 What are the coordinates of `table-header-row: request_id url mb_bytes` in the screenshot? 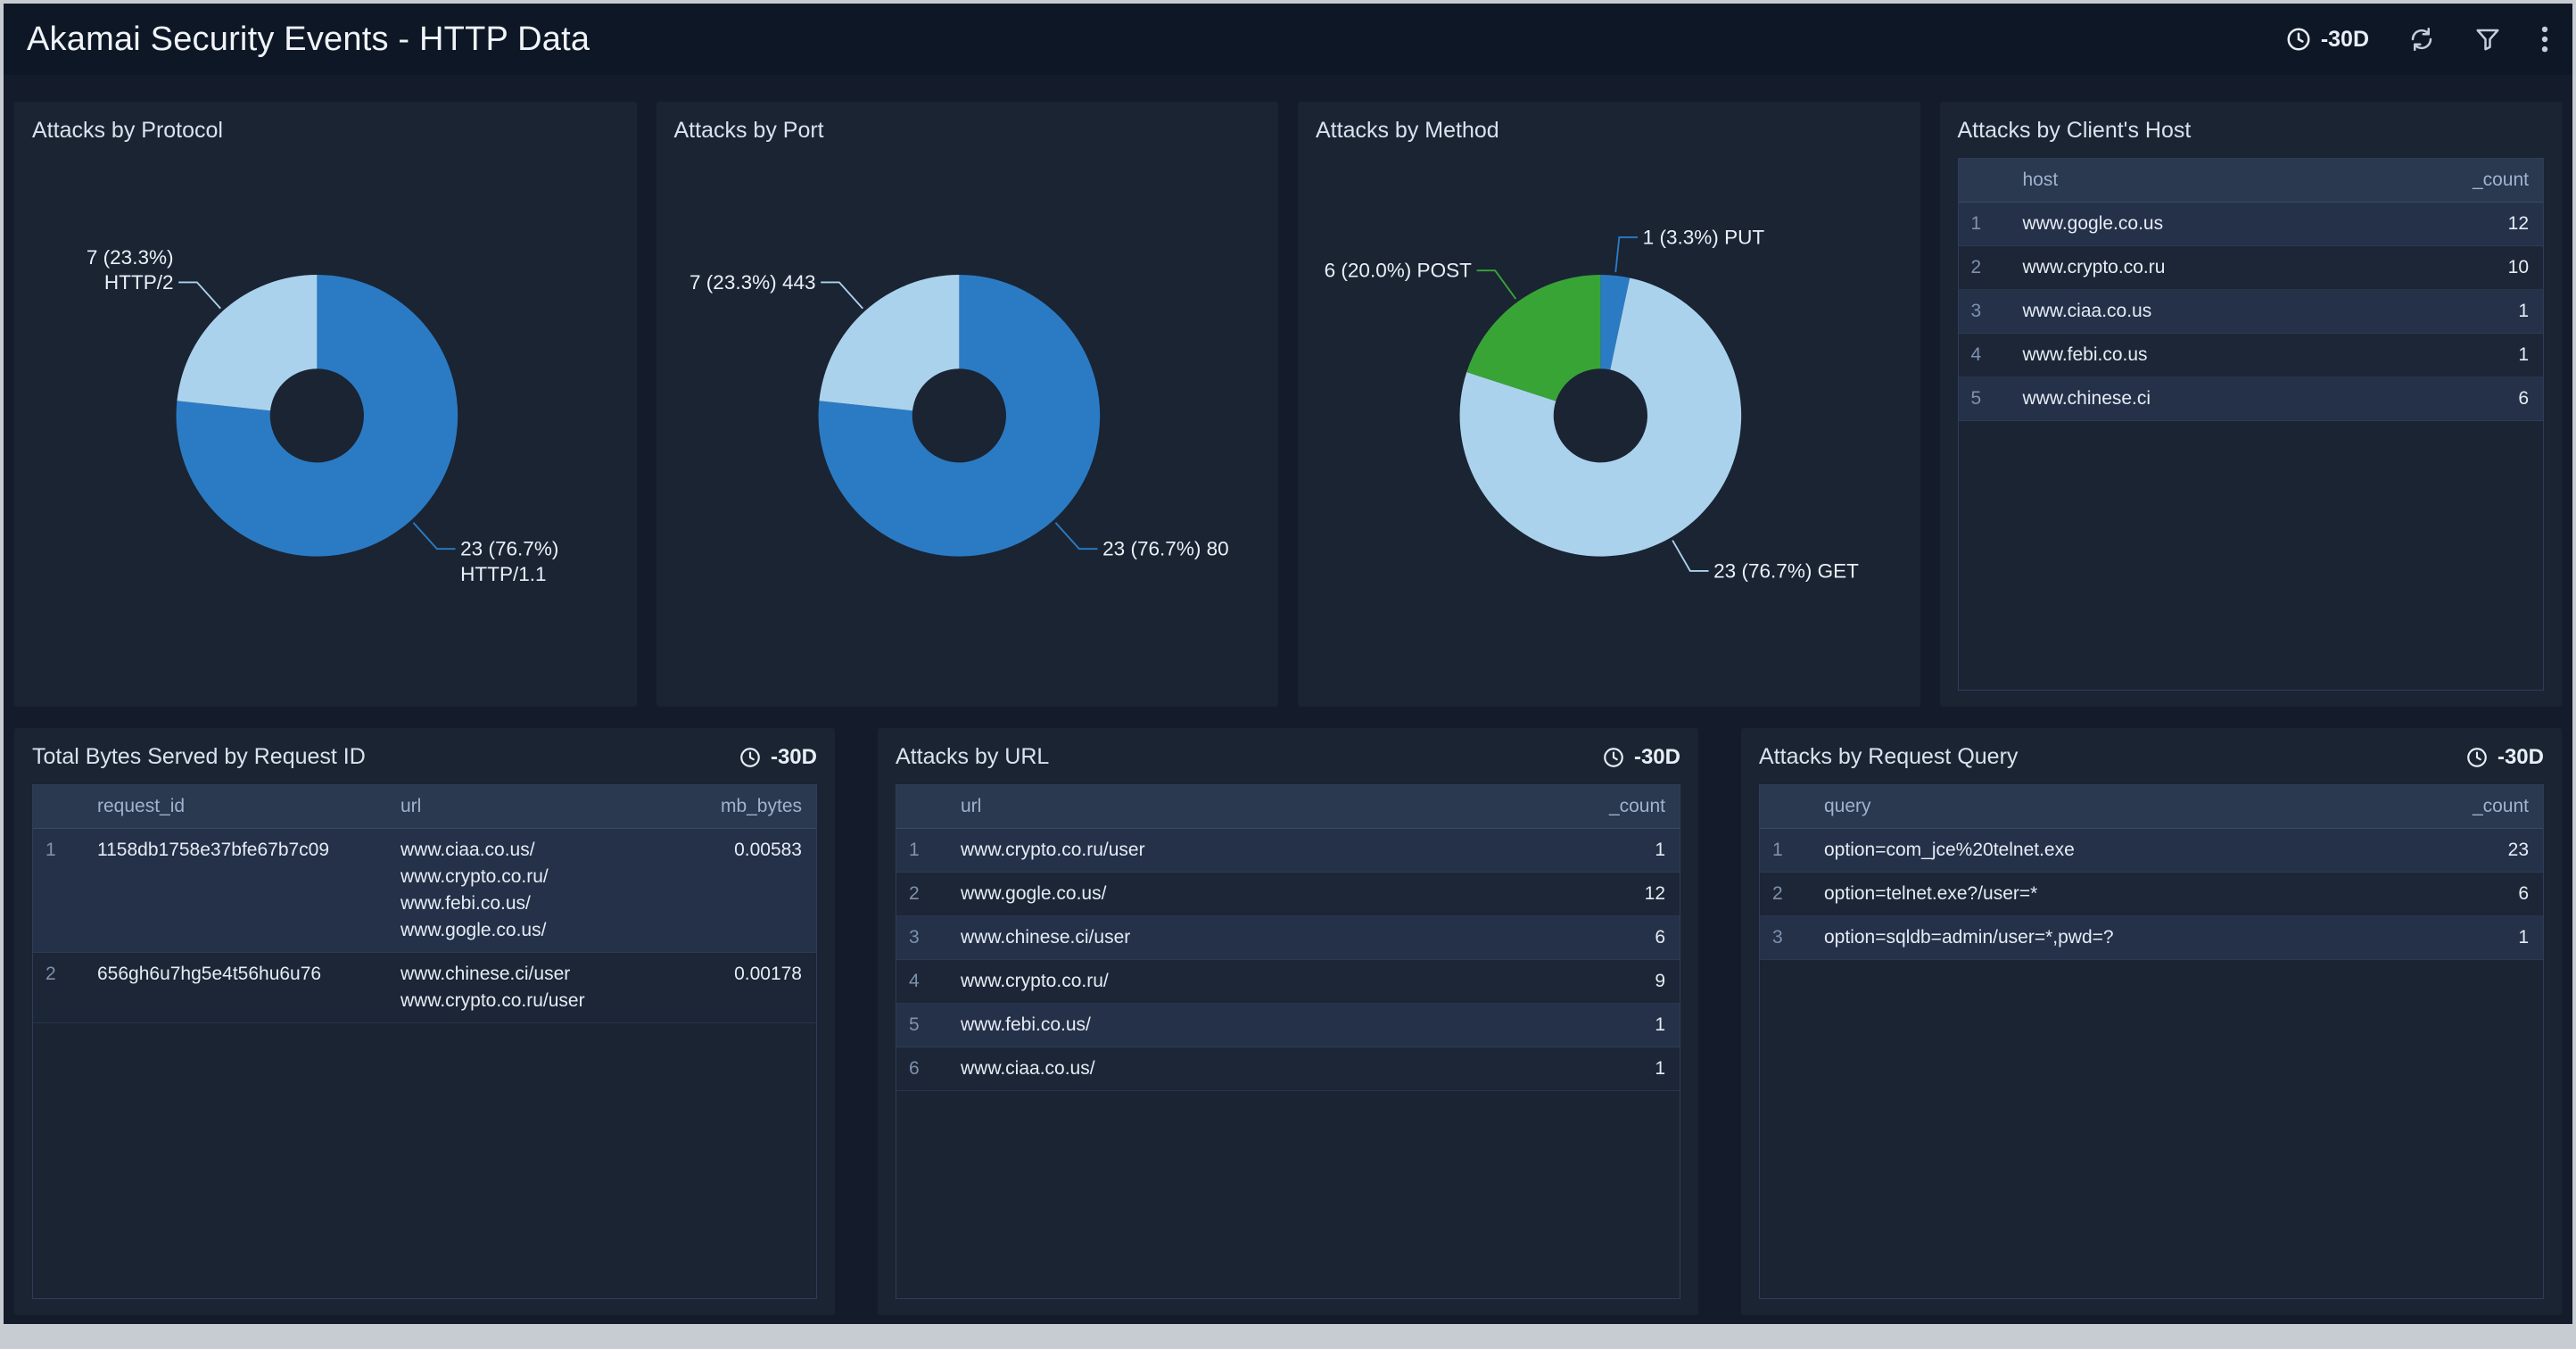 It's located at (425, 807).